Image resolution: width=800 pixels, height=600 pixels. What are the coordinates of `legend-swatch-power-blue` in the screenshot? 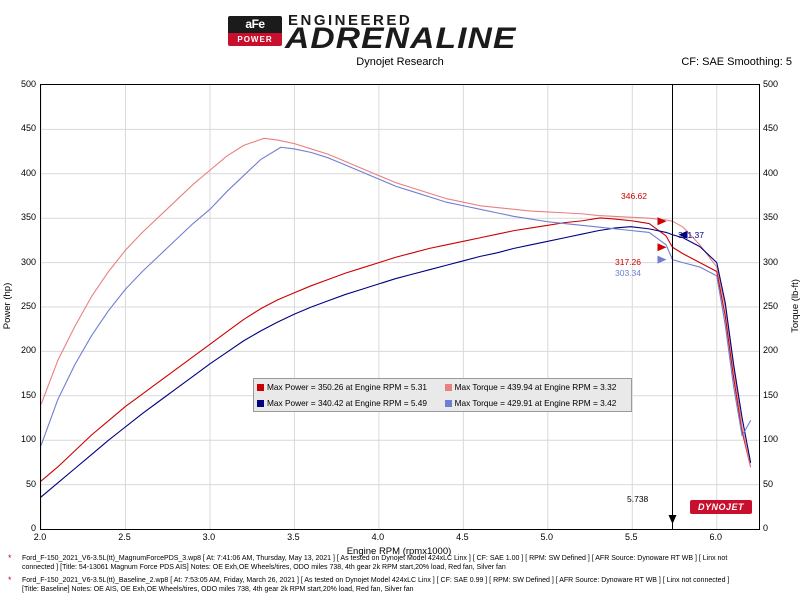 It's located at (260, 404).